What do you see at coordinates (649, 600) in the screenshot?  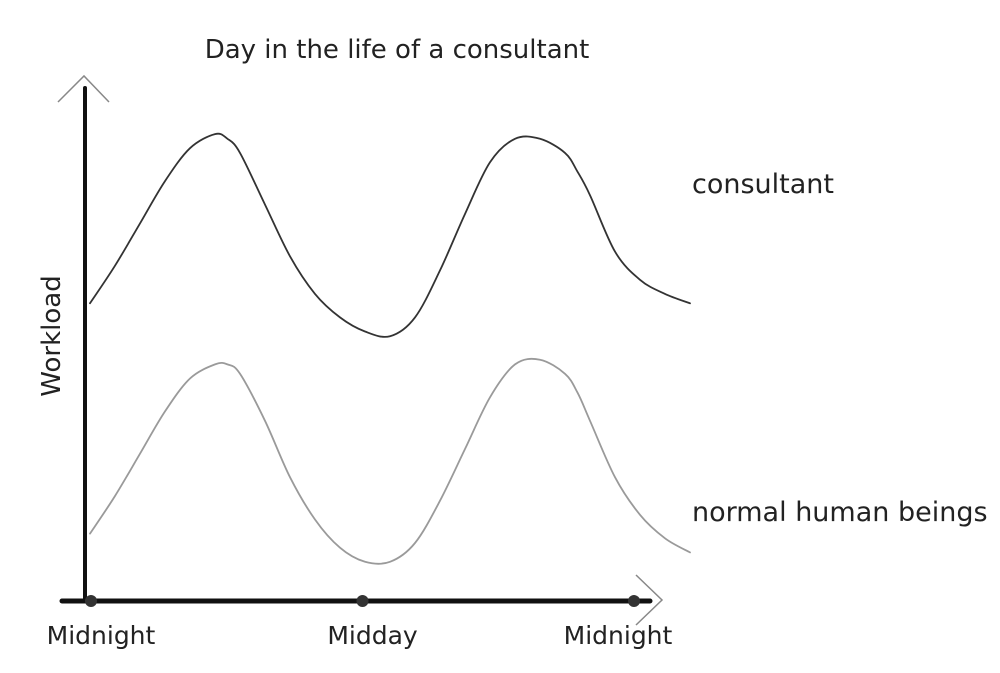 I see `x-axis-arrowhead` at bounding box center [649, 600].